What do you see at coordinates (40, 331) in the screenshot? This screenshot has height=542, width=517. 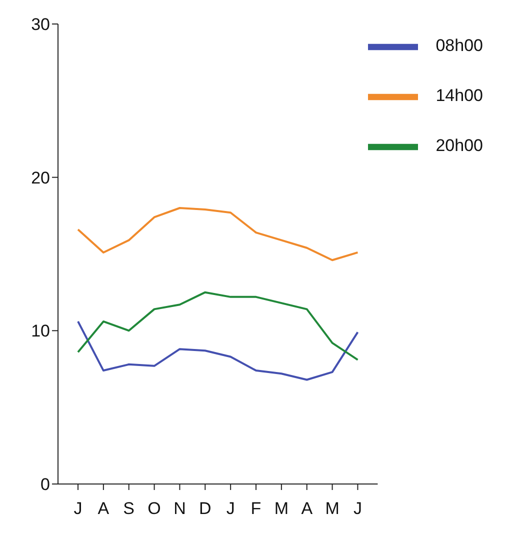 I see `y-tick-label: 10` at bounding box center [40, 331].